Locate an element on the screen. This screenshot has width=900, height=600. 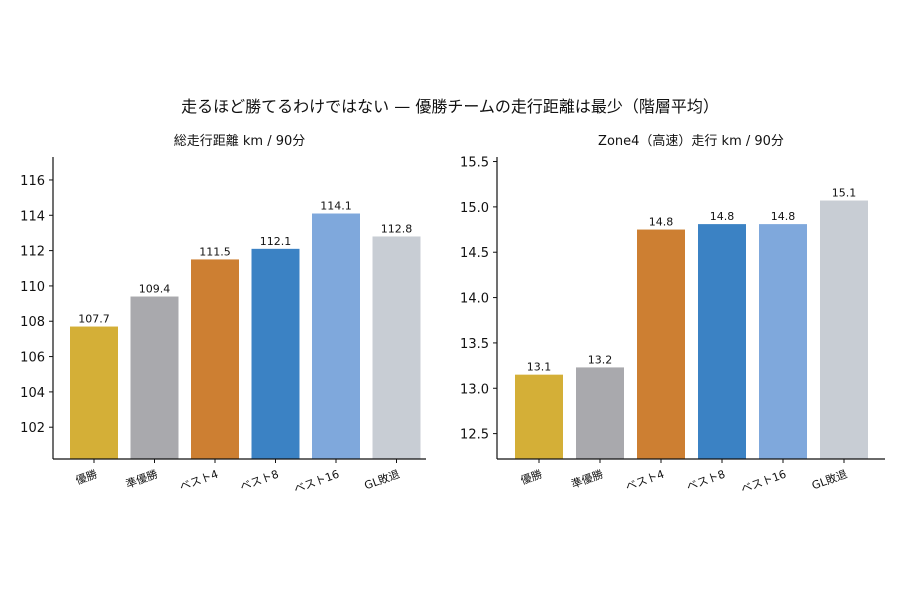
figure-title: 走るほど勝てるわけではない — 優勝チームの走行距離は最少（階層平均） is located at coordinates (450, 106).